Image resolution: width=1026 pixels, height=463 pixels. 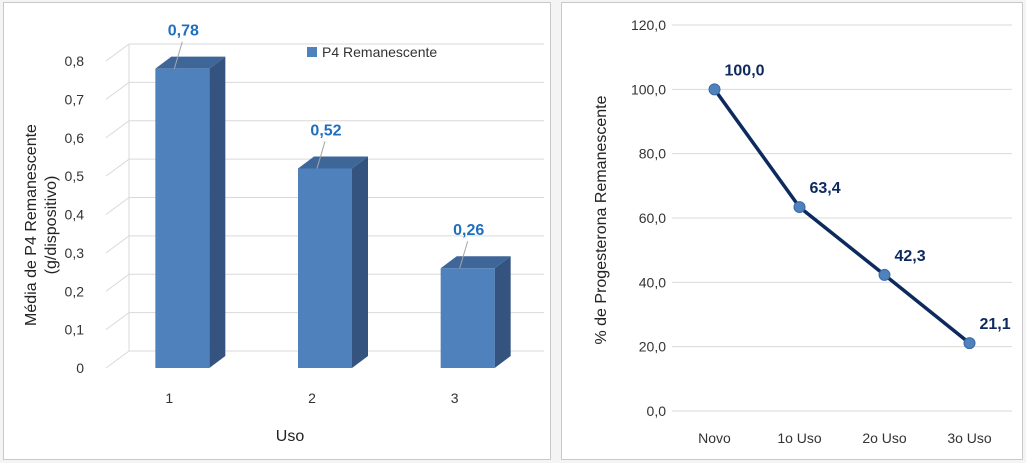 I want to click on line-series, so click(x=842, y=216).